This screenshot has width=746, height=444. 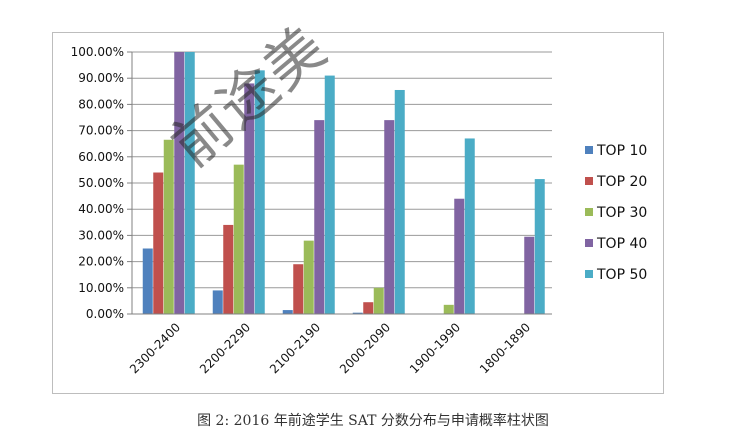 What do you see at coordinates (435, 348) in the screenshot?
I see `x-tick-label: 1900-1990` at bounding box center [435, 348].